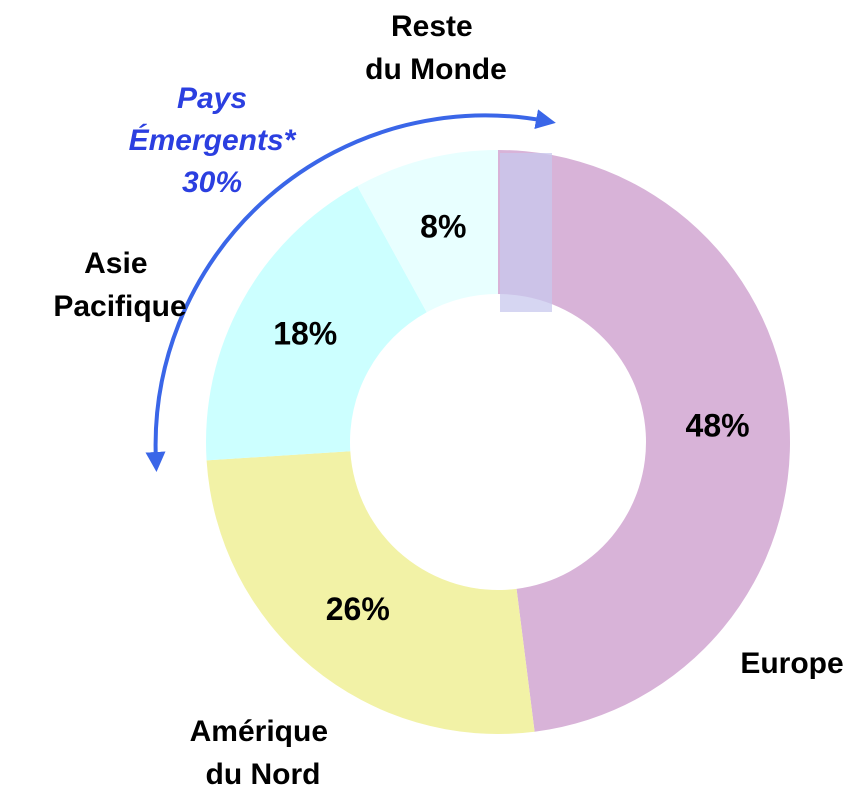 The height and width of the screenshot is (788, 868). I want to click on annotation-text: 30%, so click(212, 182).